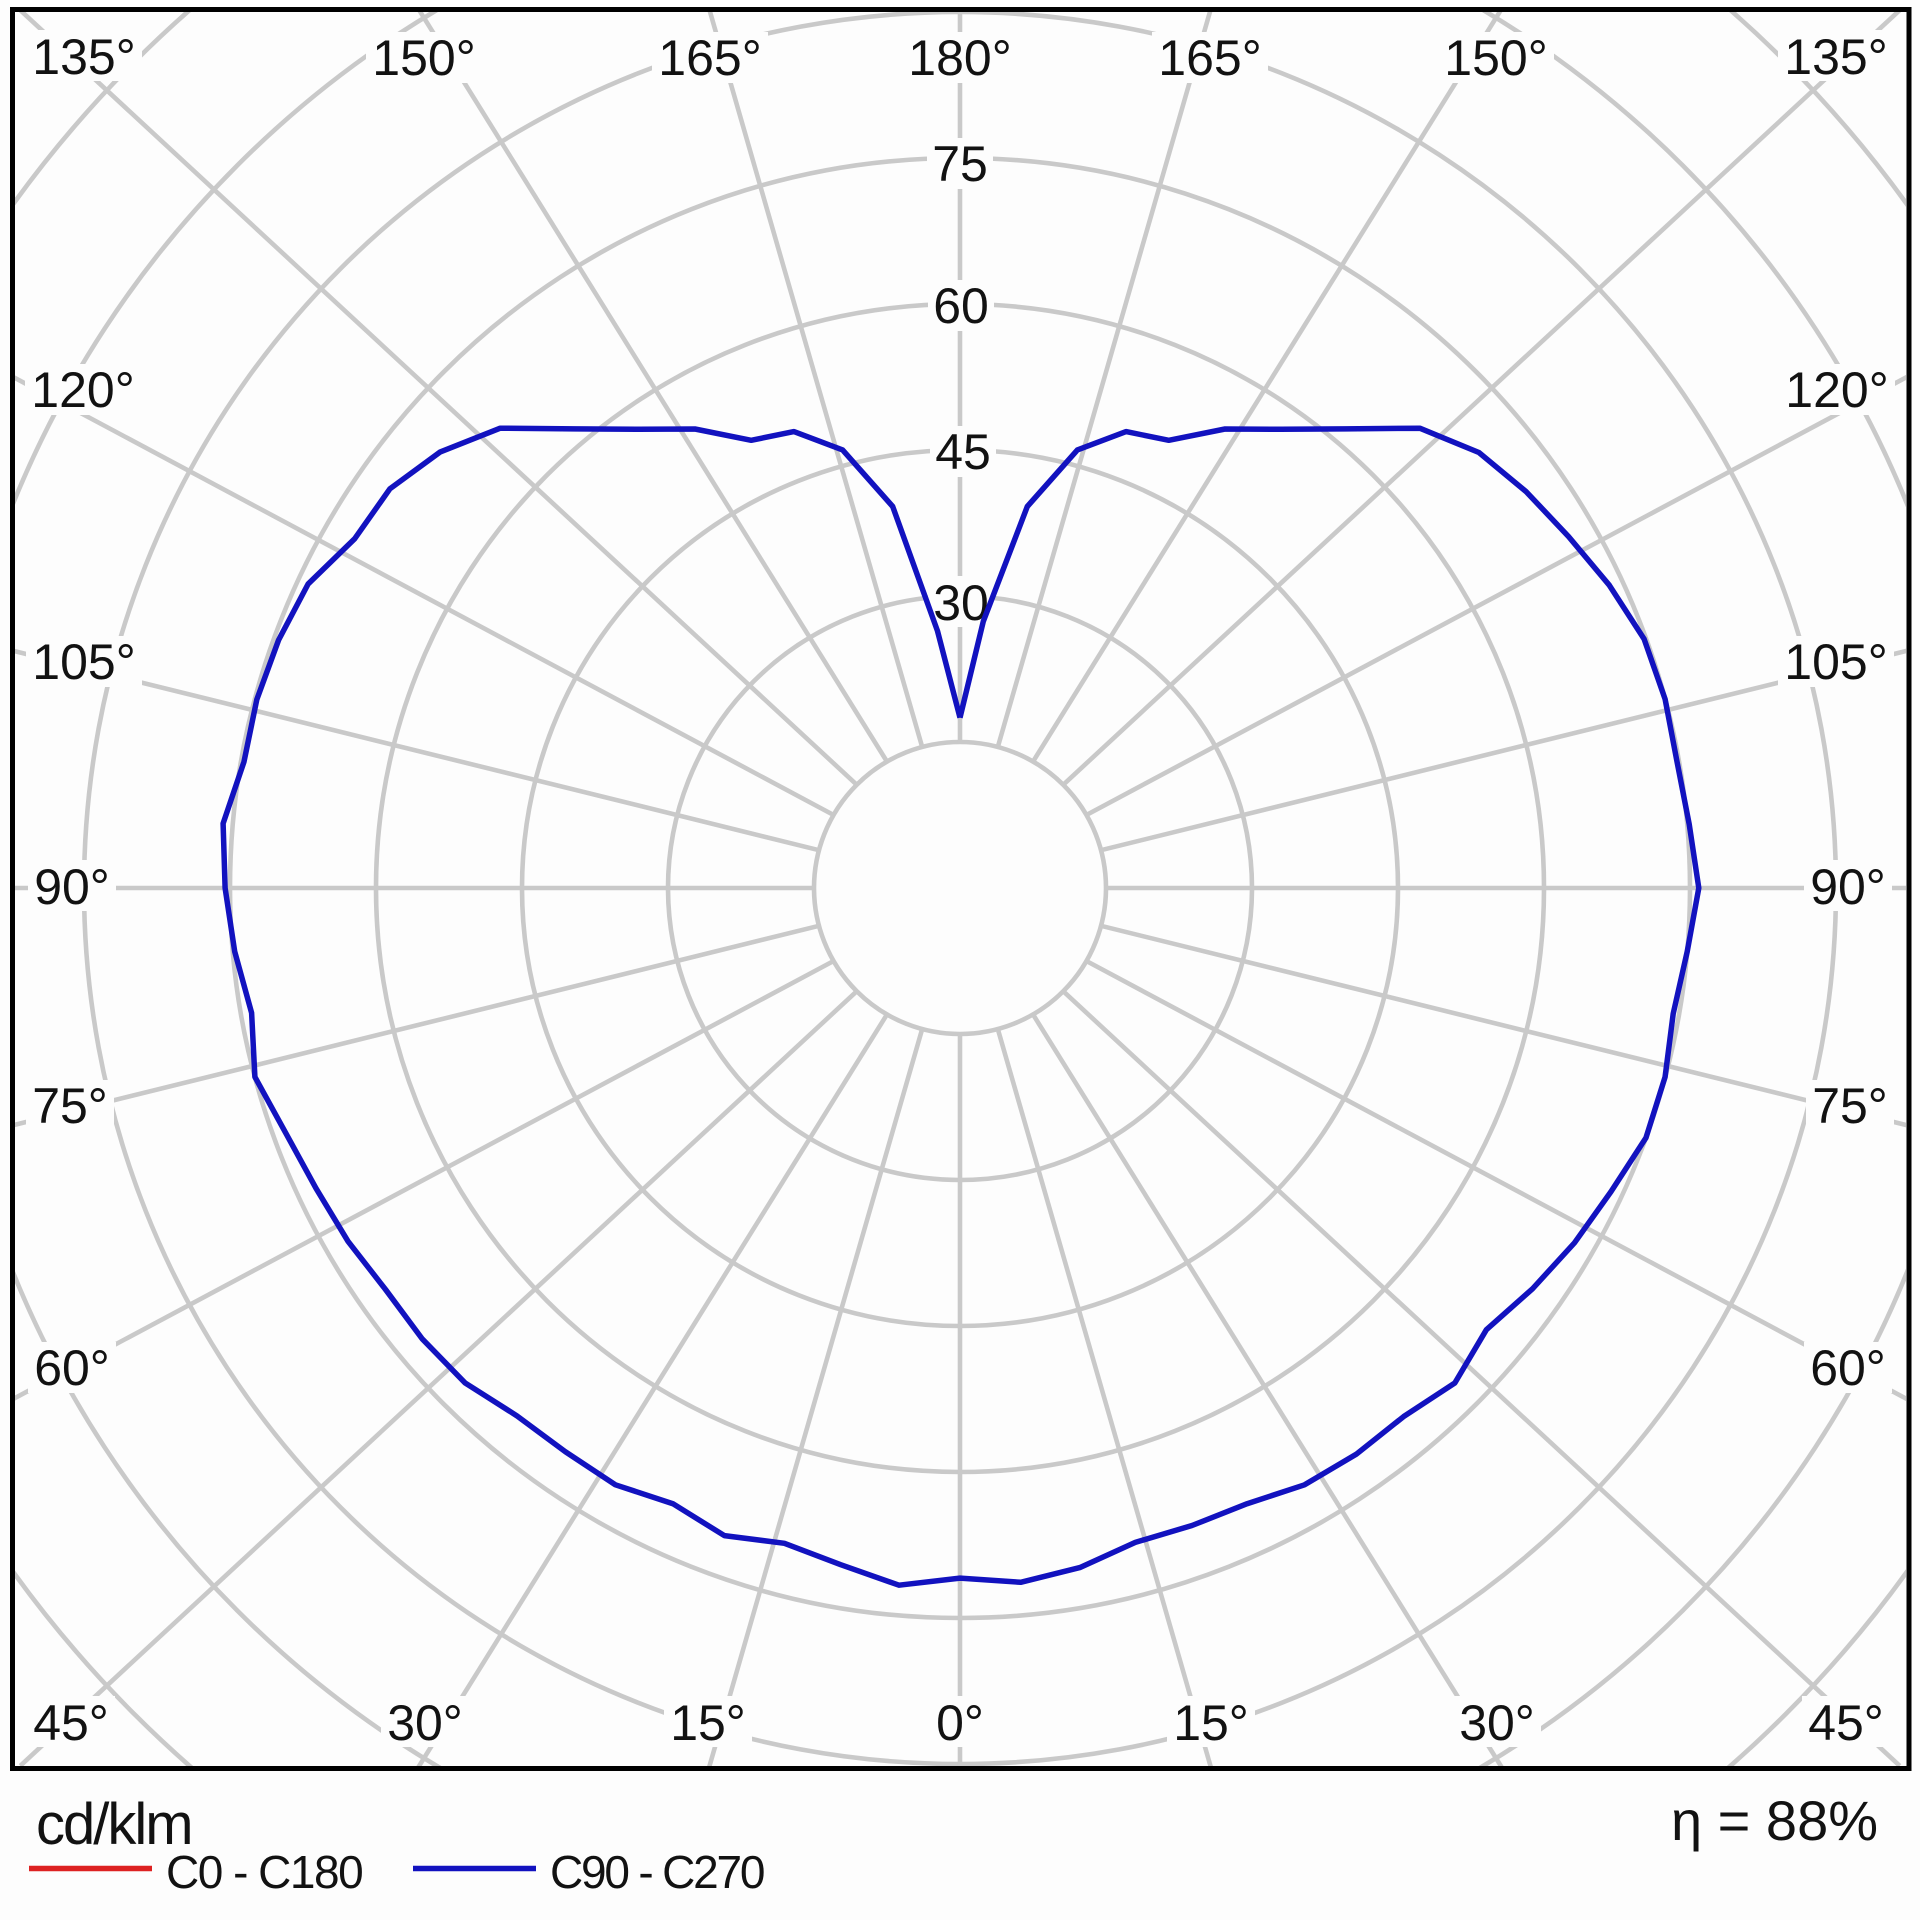 The image size is (1920, 1920). What do you see at coordinates (961, 603) in the screenshot?
I see `svg-text: 30` at bounding box center [961, 603].